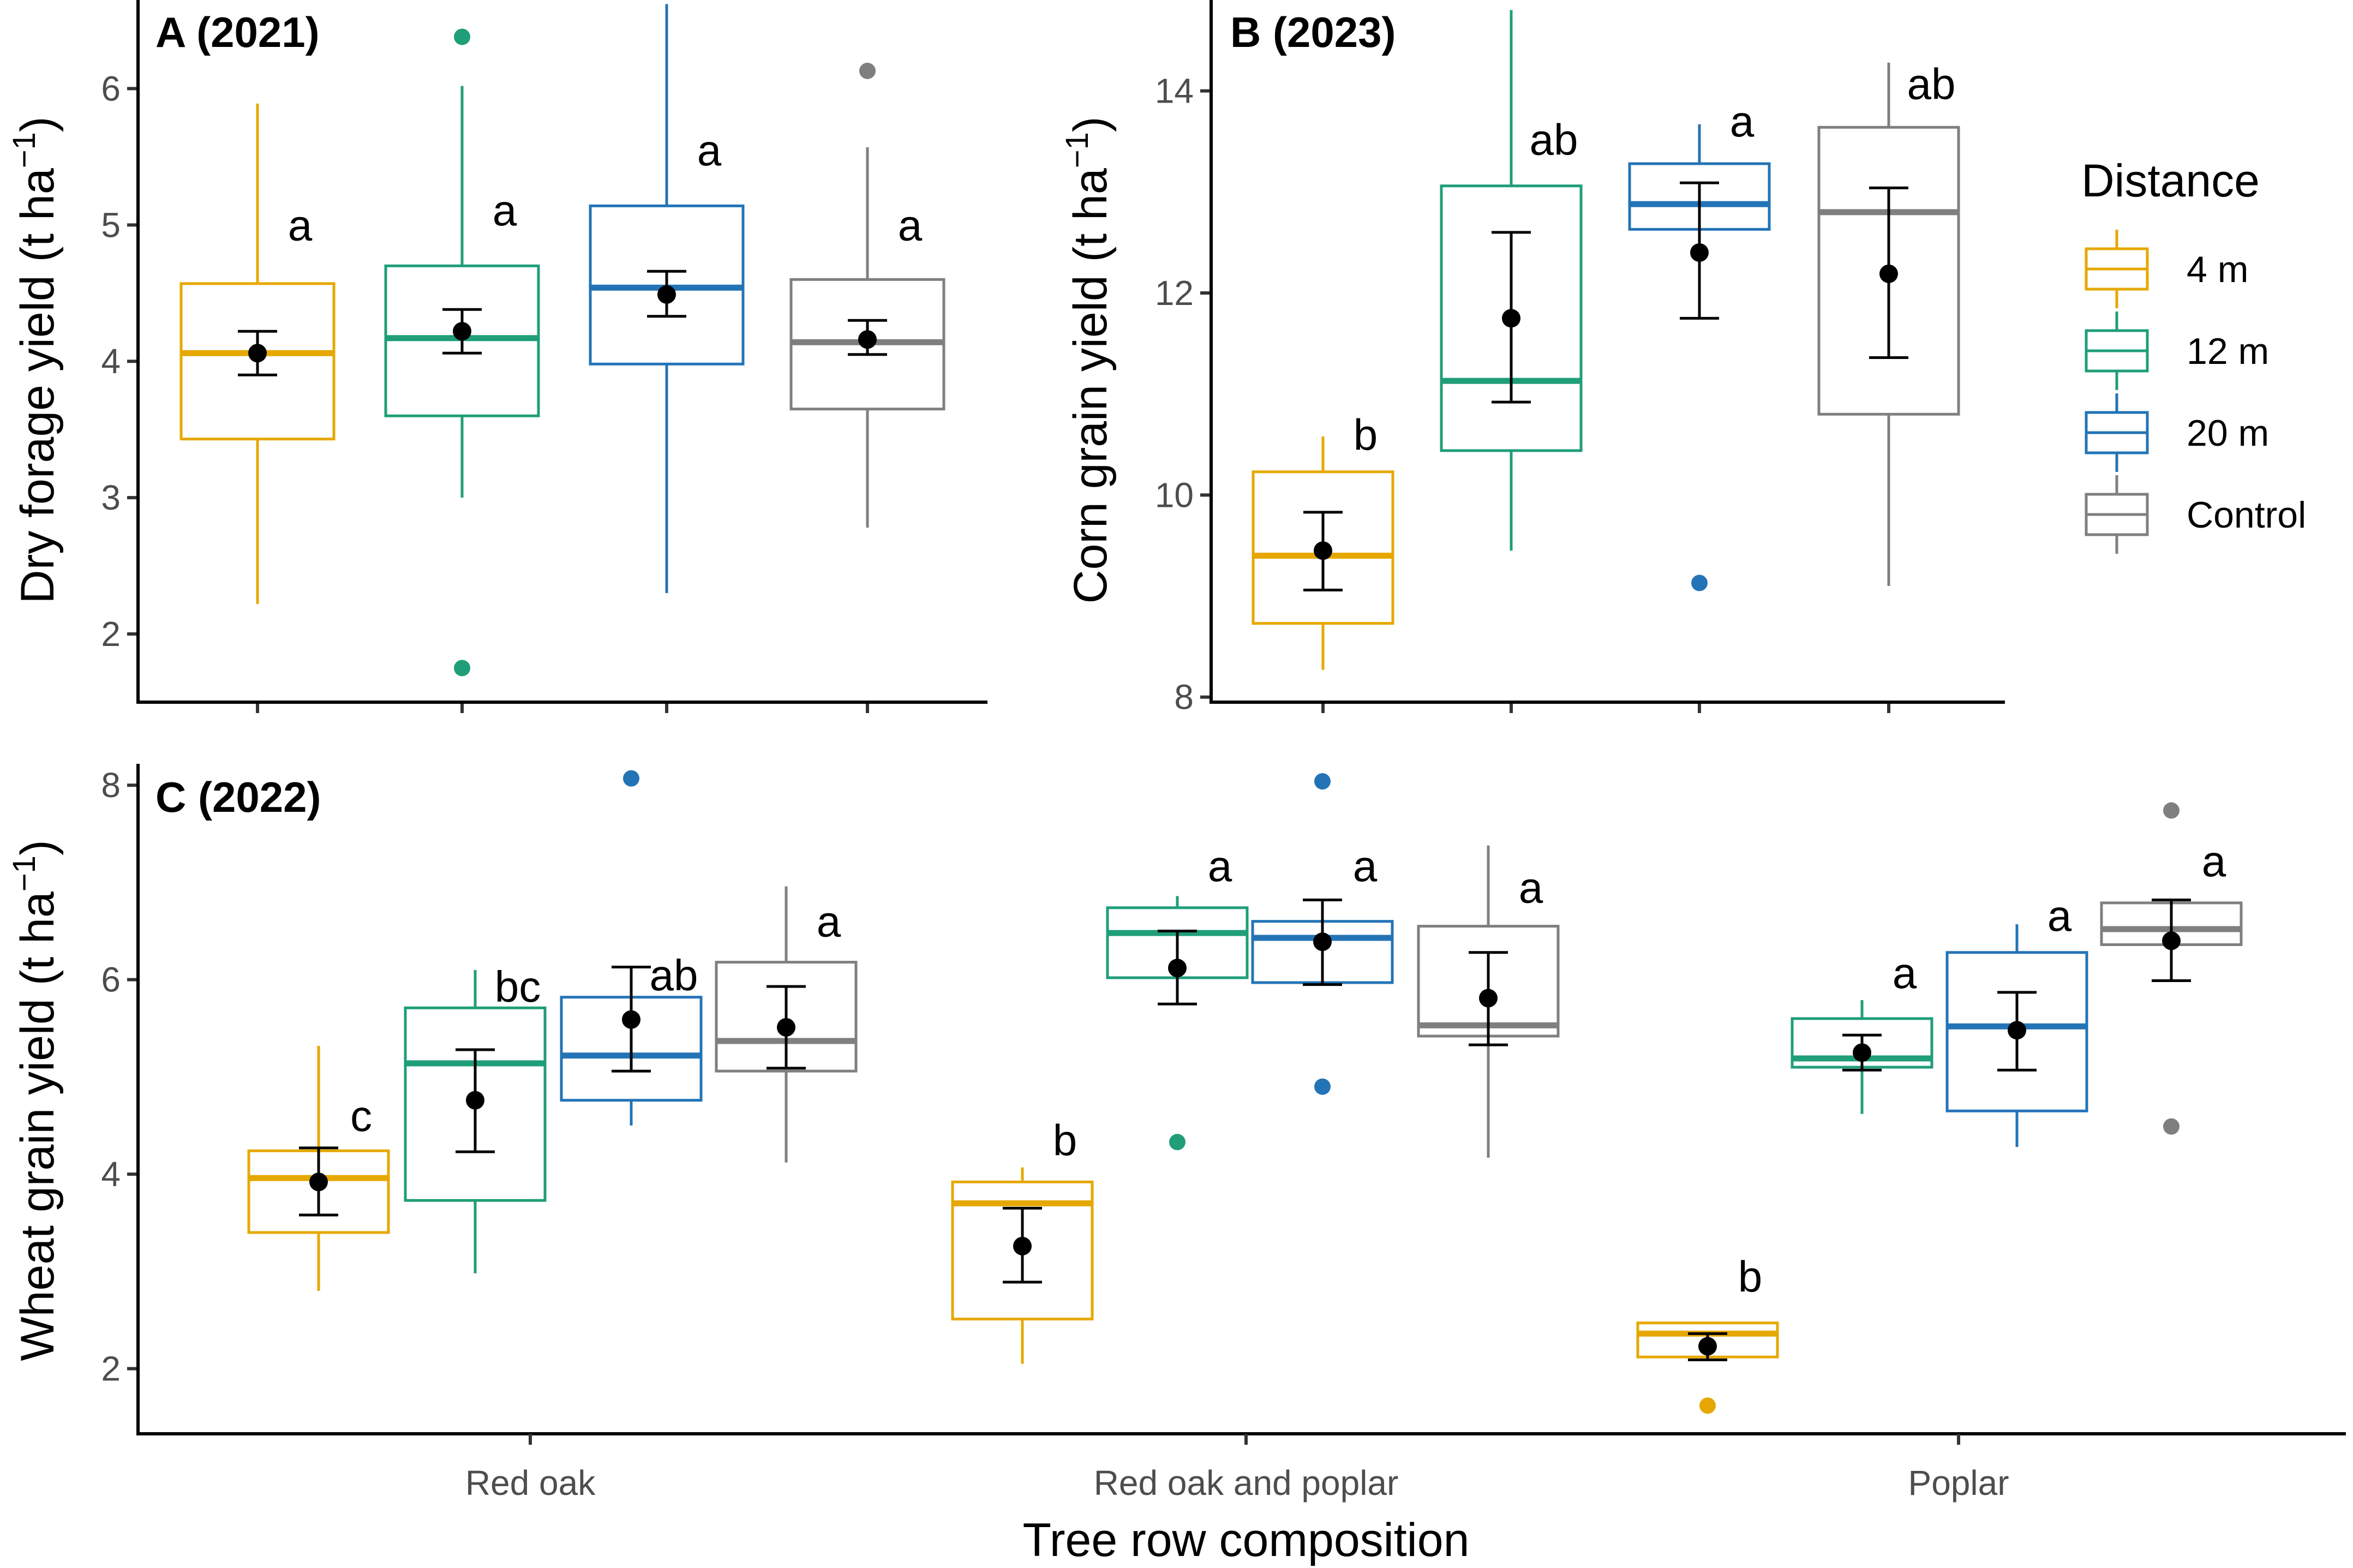  What do you see at coordinates (475, 1100) in the screenshot?
I see `panel-c-12-m-g0-mean-point` at bounding box center [475, 1100].